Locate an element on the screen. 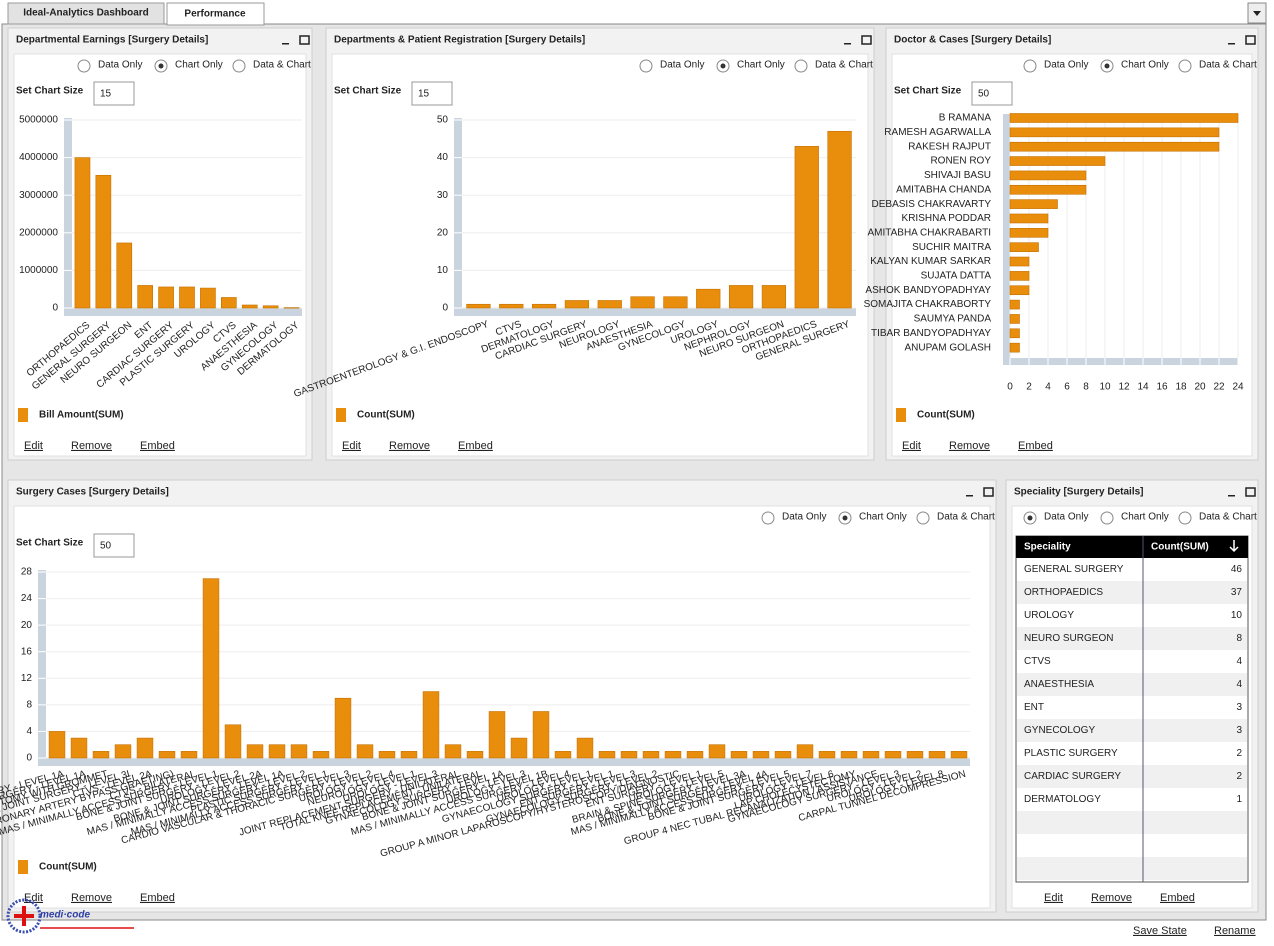 This screenshot has height=946, width=1274. panel-title: Departmental Earnings [Surgery Details] is located at coordinates (112, 40).